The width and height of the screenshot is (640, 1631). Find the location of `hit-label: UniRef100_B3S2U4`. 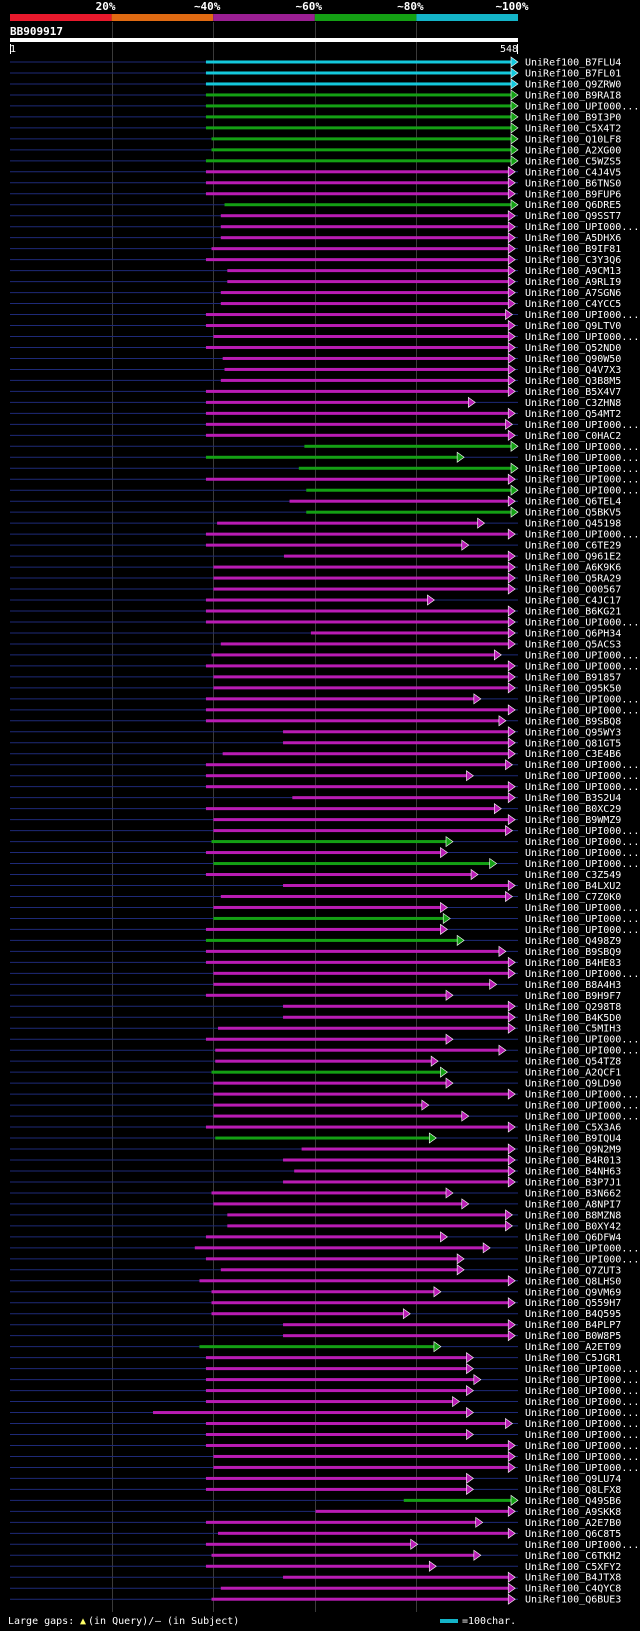

hit-label: UniRef100_B3S2U4 is located at coordinates (573, 798).